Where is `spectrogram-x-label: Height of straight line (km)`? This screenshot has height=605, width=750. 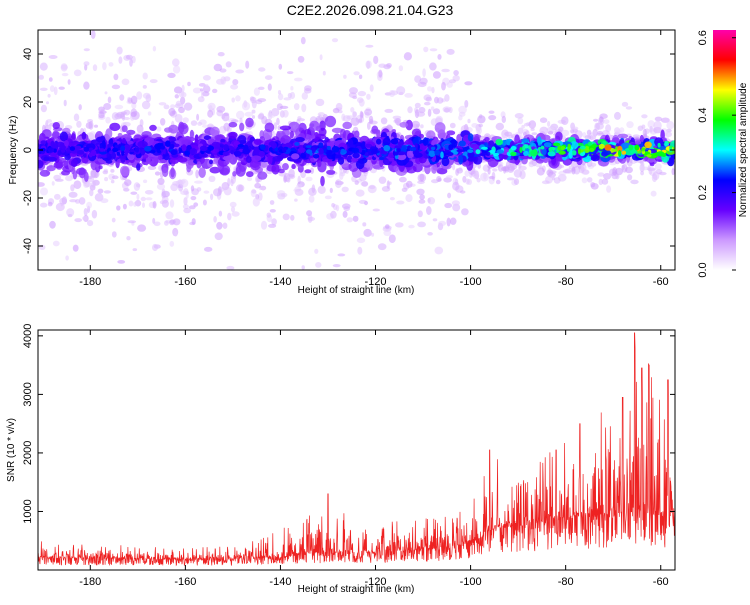
spectrogram-x-label: Height of straight line (km) is located at coordinates (356, 290).